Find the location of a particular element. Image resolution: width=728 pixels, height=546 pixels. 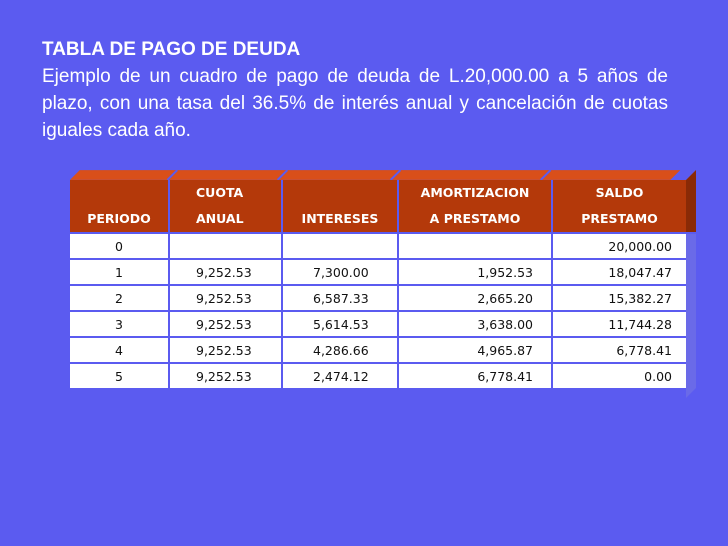

table-cell: 20,000.00 is located at coordinates (619, 247).